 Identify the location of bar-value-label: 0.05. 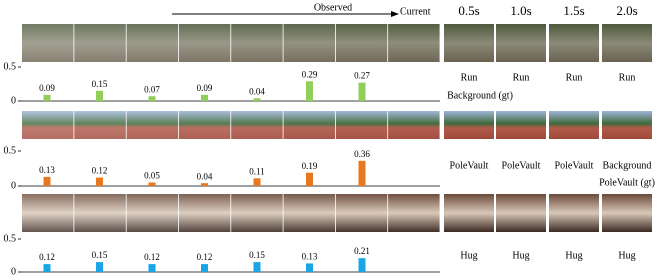
(152, 176).